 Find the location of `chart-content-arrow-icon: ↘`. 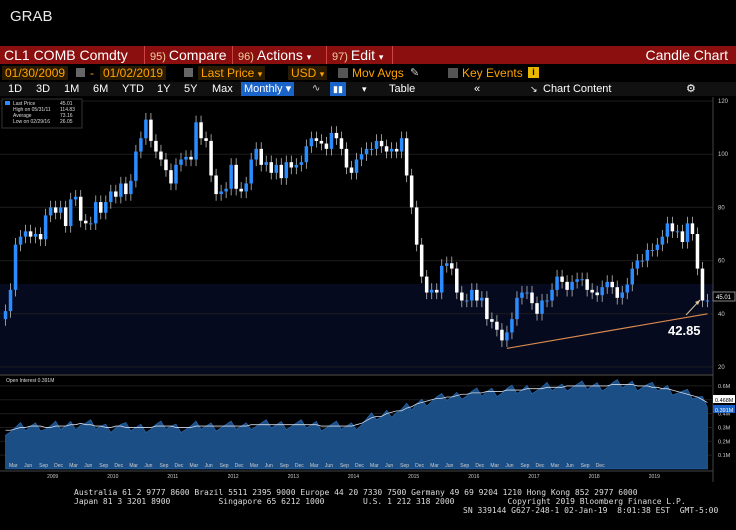

chart-content-arrow-icon: ↘ is located at coordinates (534, 89).